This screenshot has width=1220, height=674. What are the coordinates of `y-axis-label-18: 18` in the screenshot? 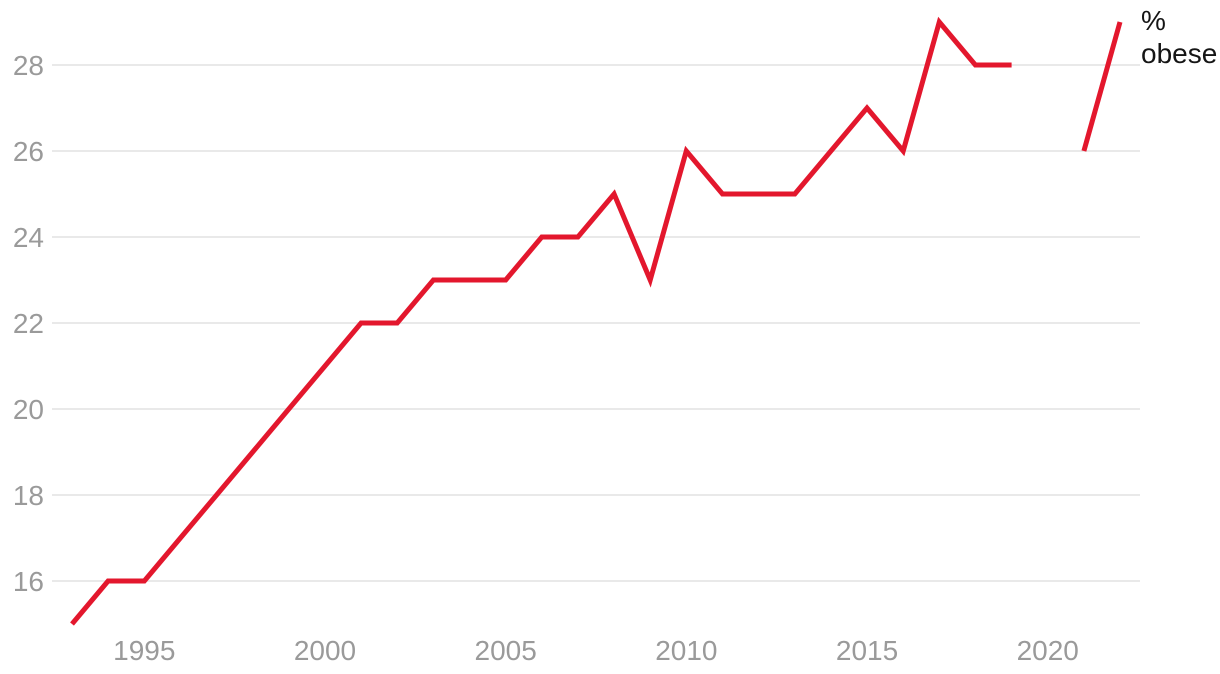 It's located at (28, 495).